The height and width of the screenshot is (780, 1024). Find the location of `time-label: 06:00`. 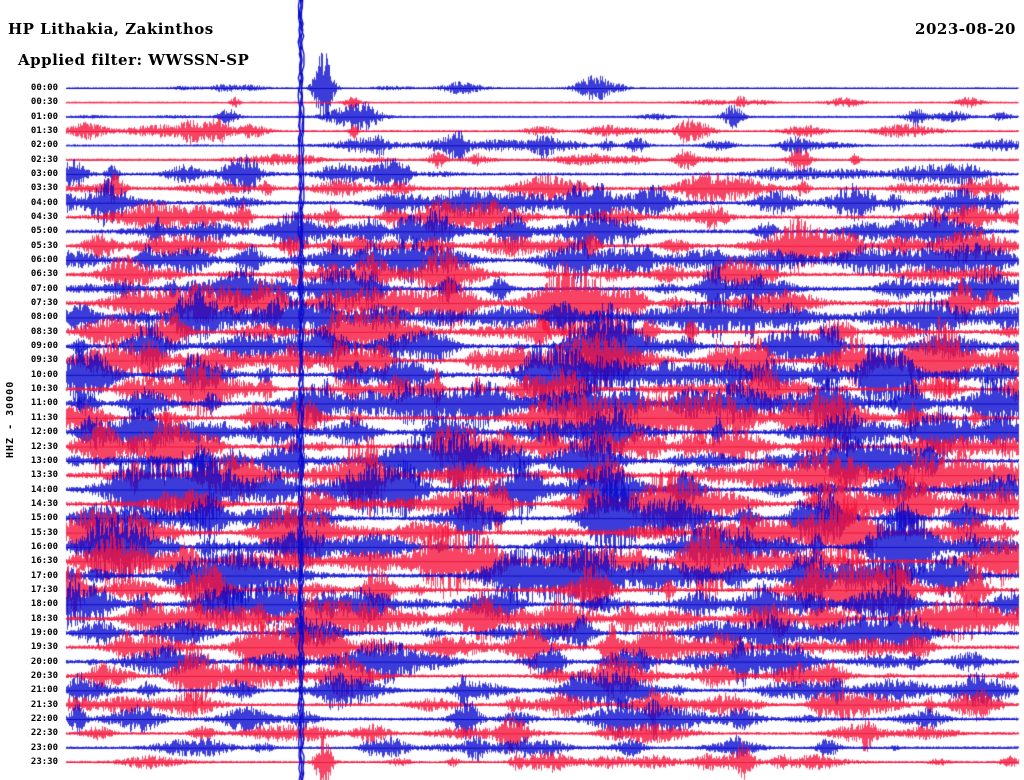

time-label: 06:00 is located at coordinates (44, 259).